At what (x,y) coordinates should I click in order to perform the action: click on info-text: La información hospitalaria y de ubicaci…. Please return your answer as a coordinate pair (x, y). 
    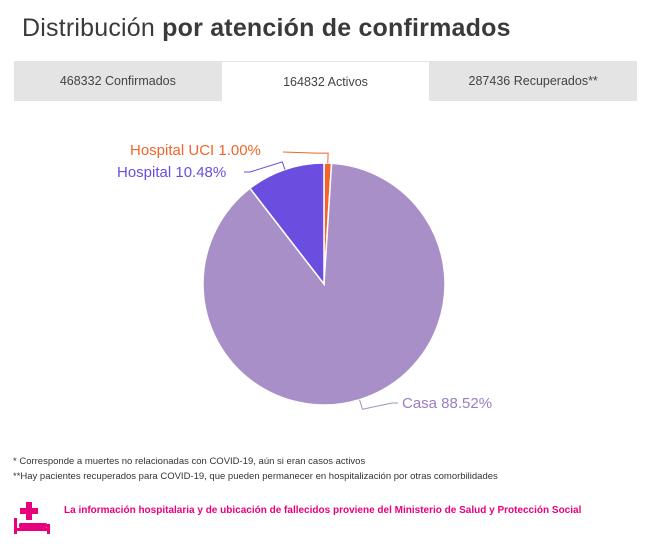
    Looking at the image, I should click on (323, 510).